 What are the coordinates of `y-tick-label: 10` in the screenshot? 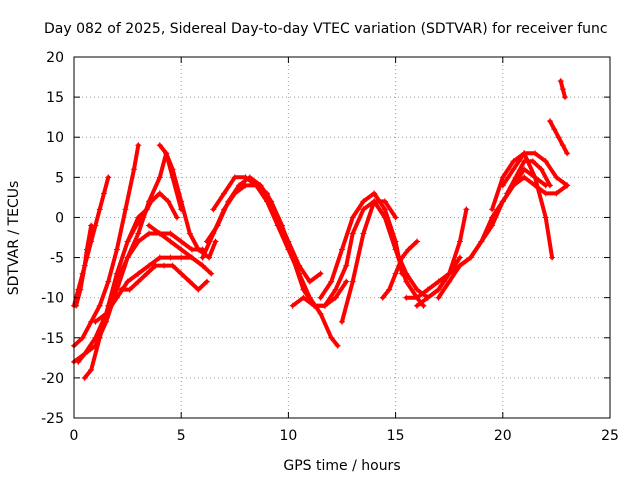 It's located at (55, 138).